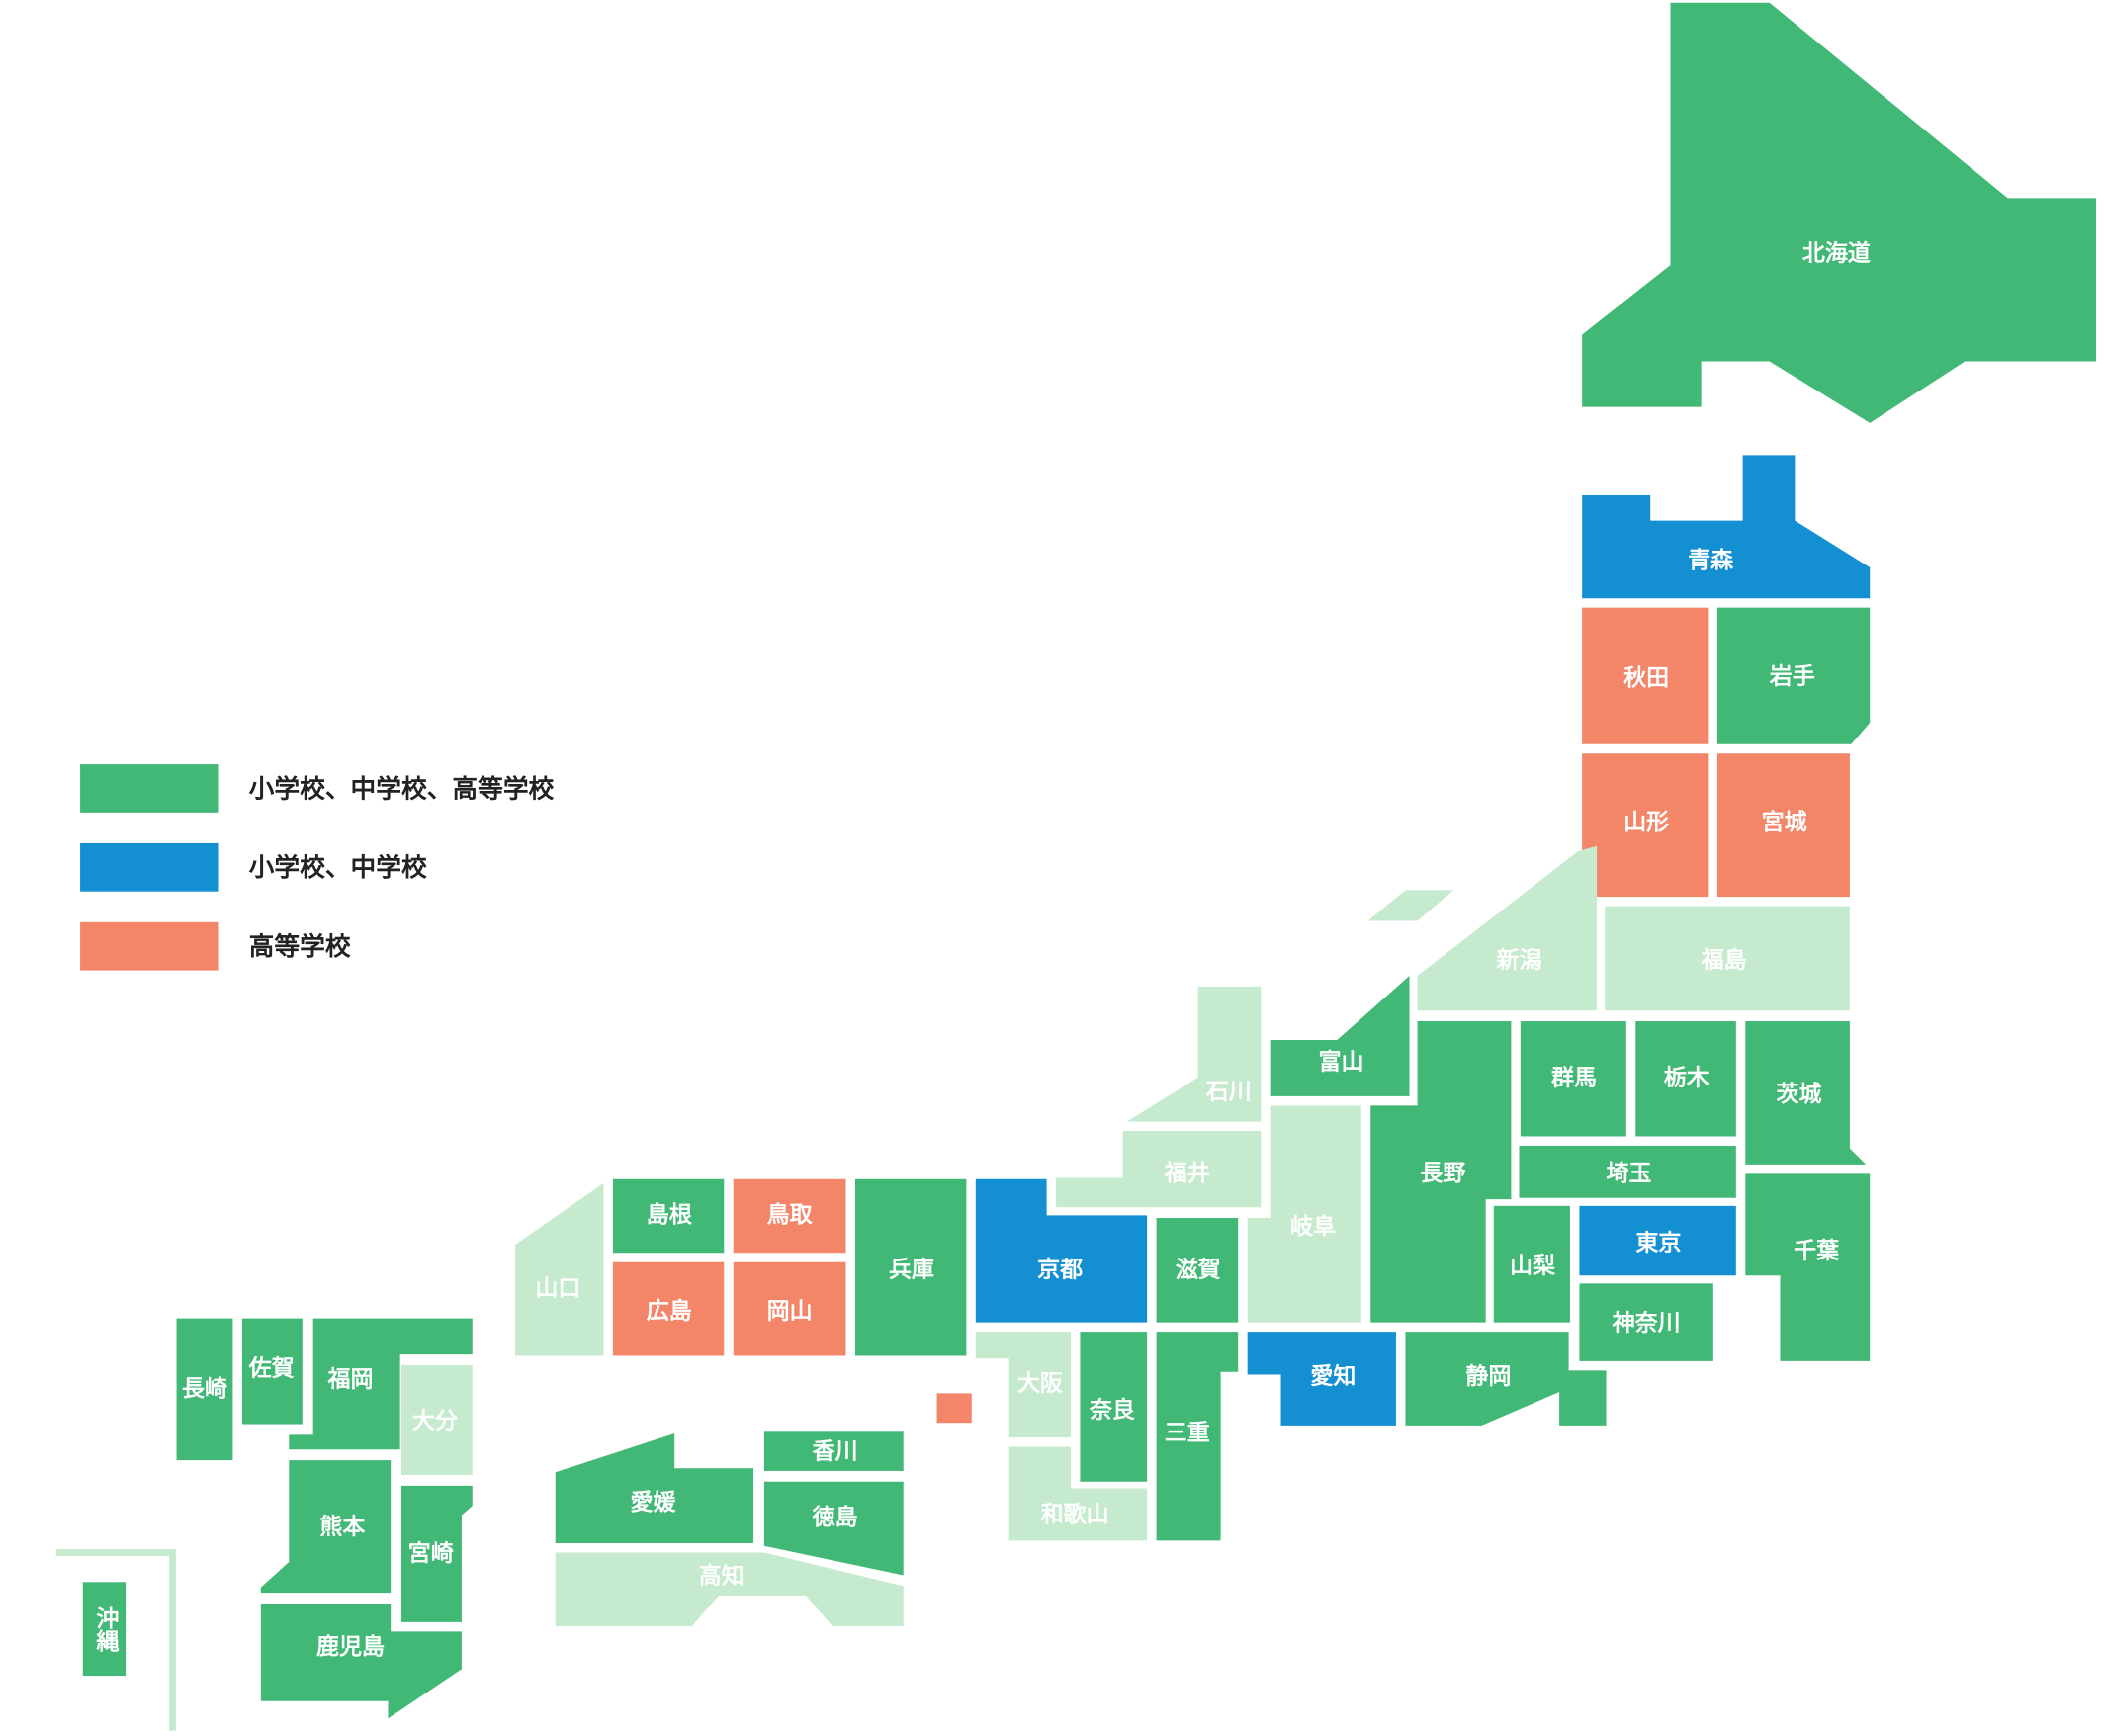  What do you see at coordinates (1784, 822) in the screenshot?
I see `prefecture-label: 宮城` at bounding box center [1784, 822].